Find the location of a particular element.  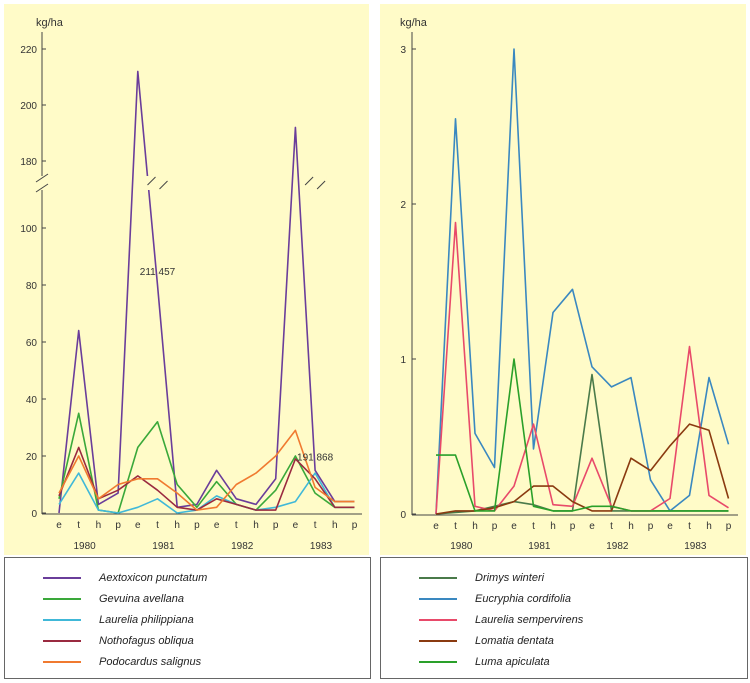

legend-item-podocardus-salignus: Podocardus salignus is located at coordinates (122, 662).